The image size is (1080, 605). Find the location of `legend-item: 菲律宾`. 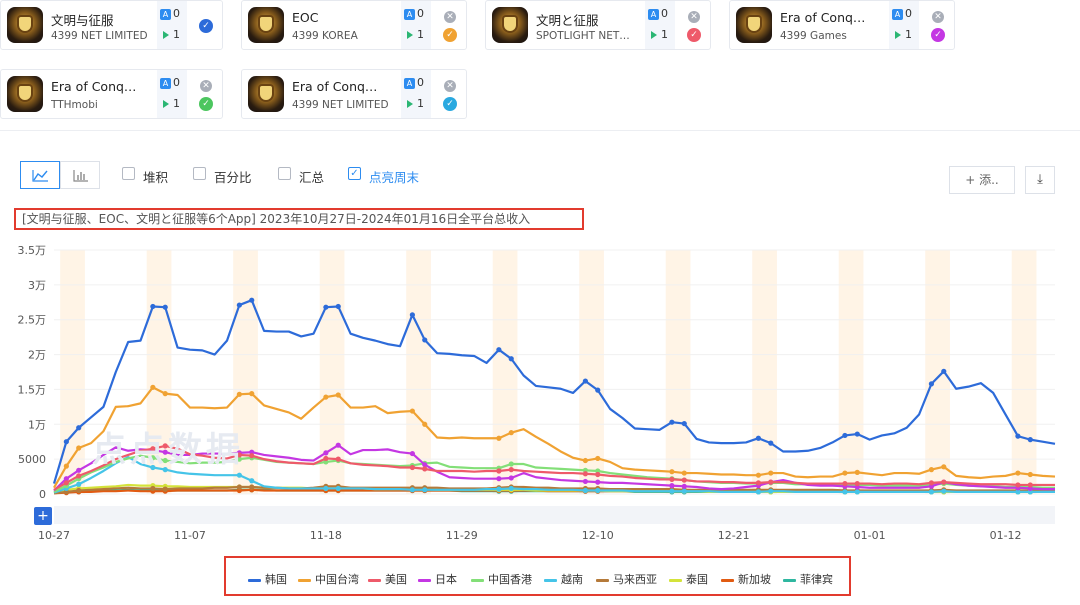

legend-item: 菲律宾 is located at coordinates (808, 579).